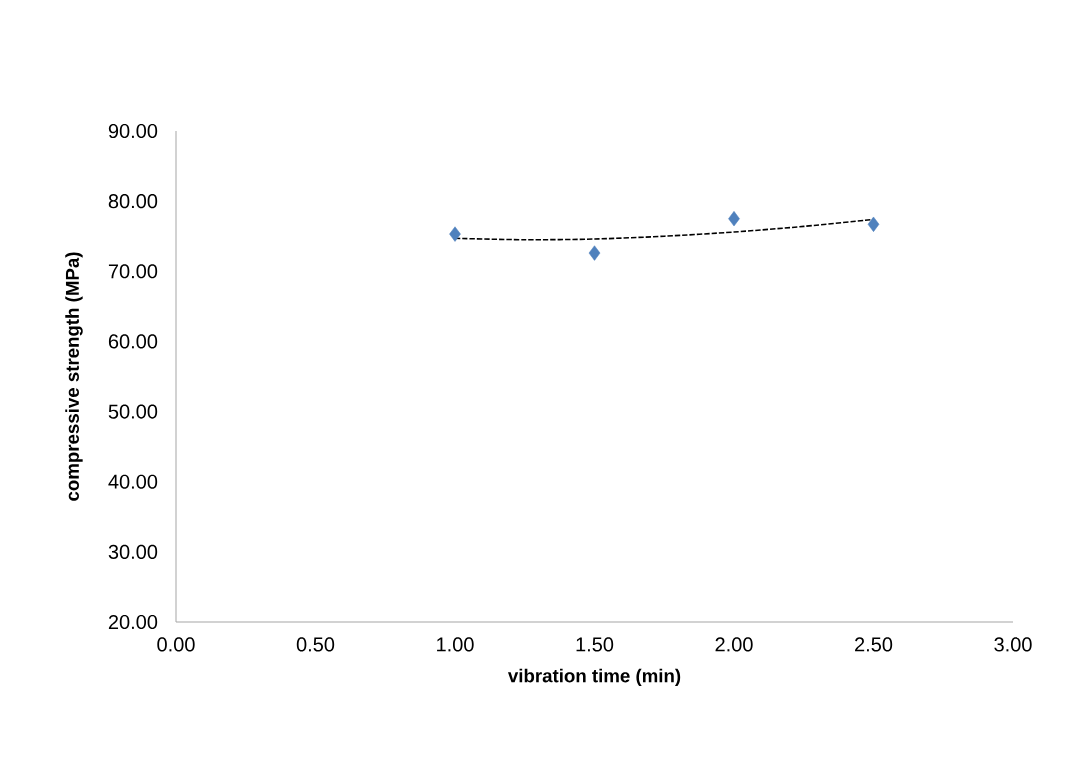 Image resolution: width=1070 pixels, height=764 pixels. I want to click on y-tick-label: 50.00, so click(133, 411).